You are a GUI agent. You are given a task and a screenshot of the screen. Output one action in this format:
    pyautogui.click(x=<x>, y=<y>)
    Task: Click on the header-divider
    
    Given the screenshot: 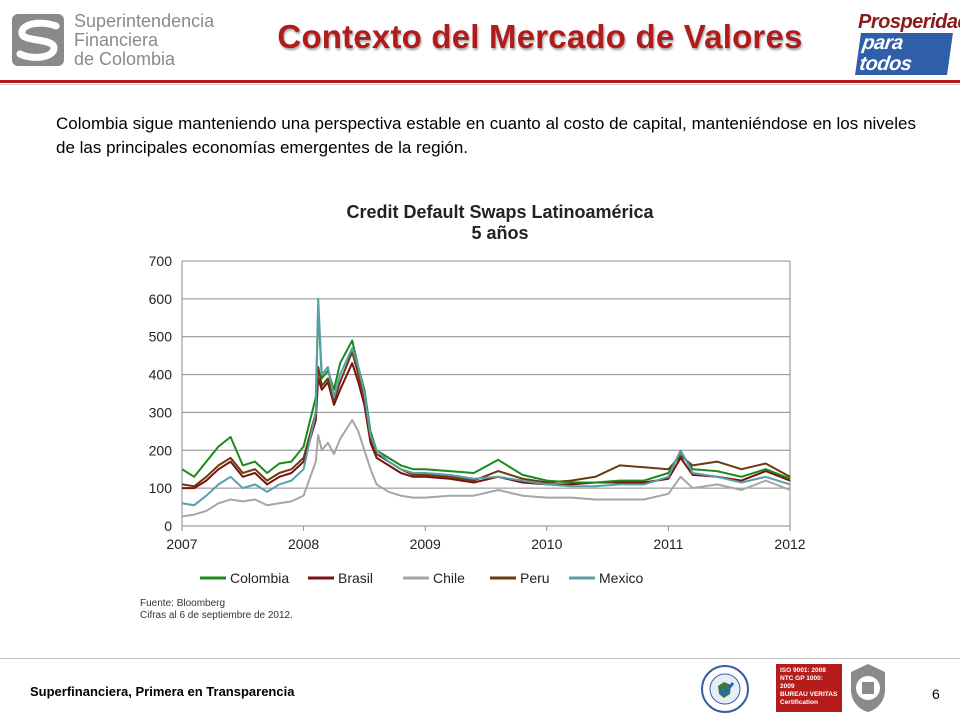 What is the action you would take?
    pyautogui.click(x=480, y=81)
    